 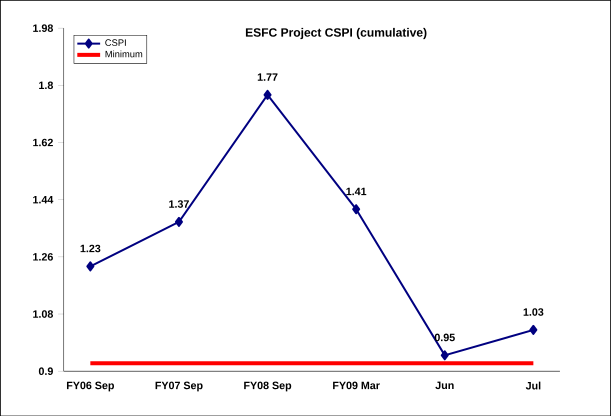 I want to click on y-tick-label: 0.9, so click(x=45, y=371).